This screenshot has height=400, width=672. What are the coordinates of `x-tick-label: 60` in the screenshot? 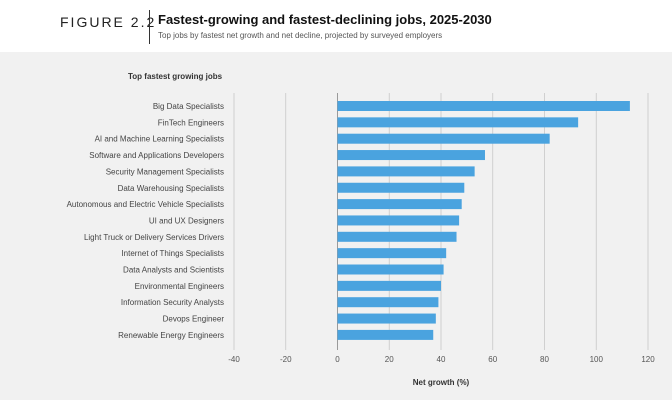 It's located at (492, 359).